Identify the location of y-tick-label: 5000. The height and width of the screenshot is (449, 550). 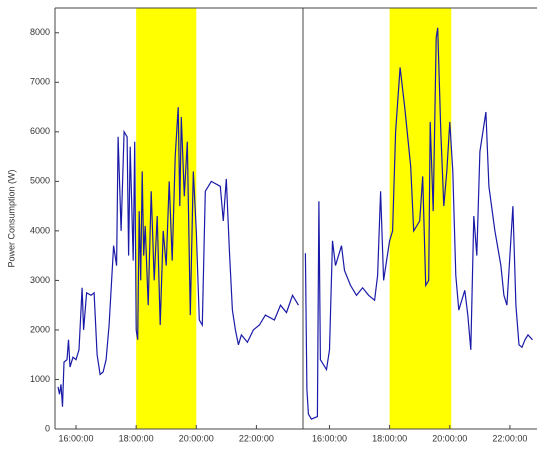
(40, 181).